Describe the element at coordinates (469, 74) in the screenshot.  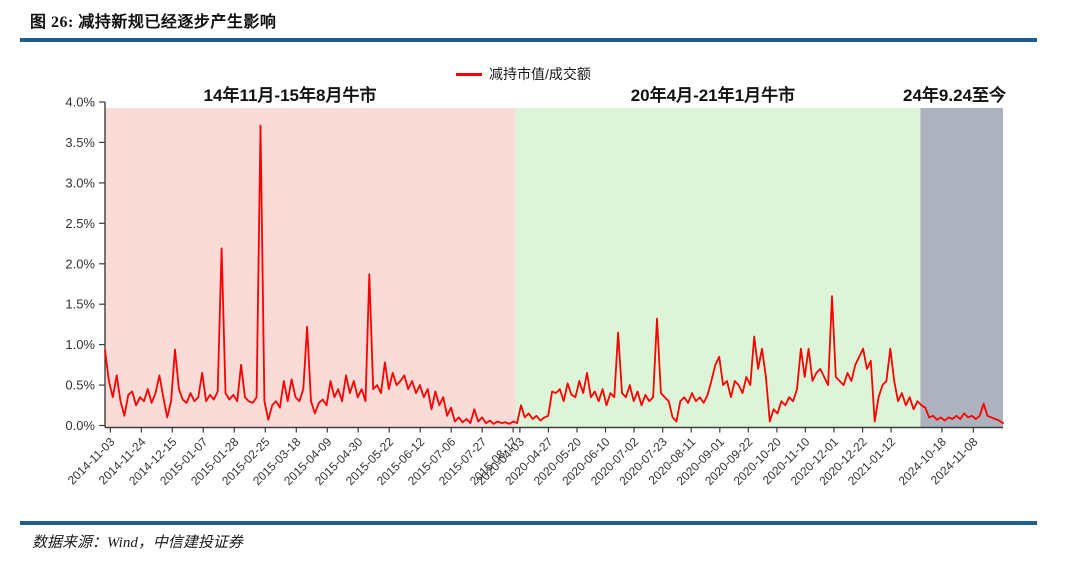
I see `legend-line-swatch` at that location.